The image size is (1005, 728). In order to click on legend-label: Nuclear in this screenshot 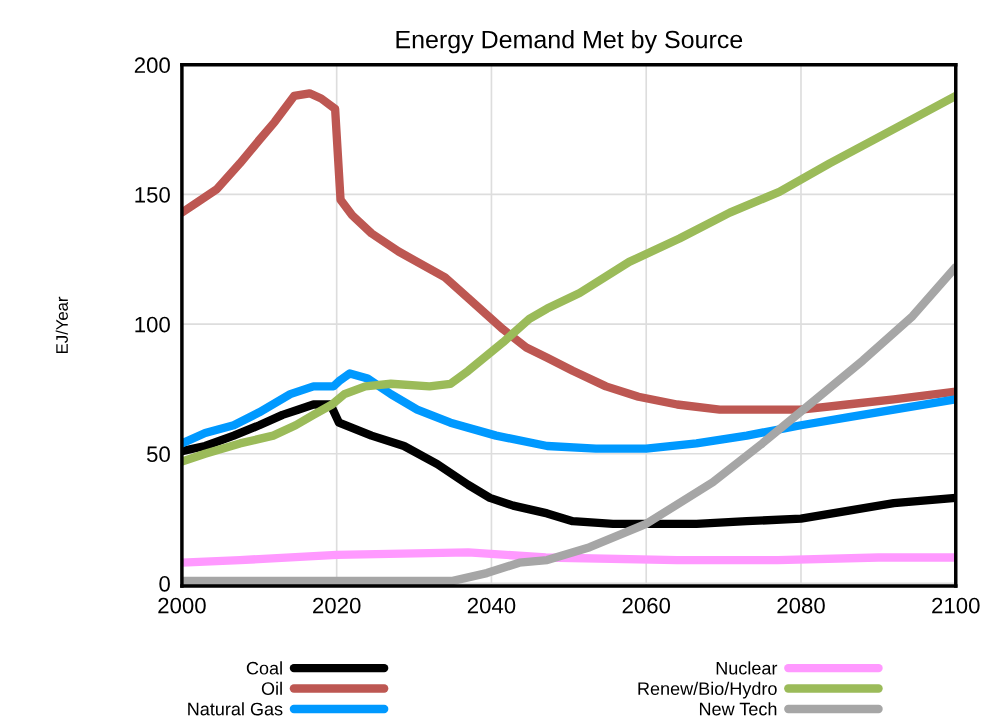, I will do `click(747, 668)`.